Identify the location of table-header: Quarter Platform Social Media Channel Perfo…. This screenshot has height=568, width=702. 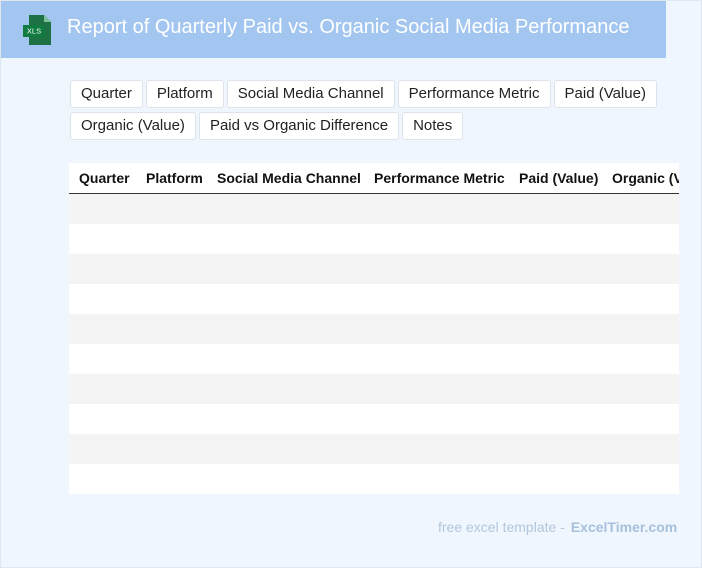
(374, 178).